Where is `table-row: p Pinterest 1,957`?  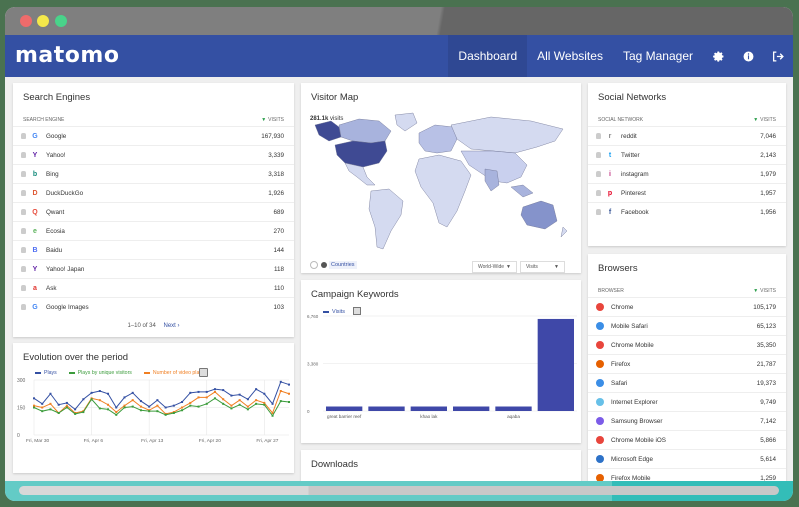 table-row: p Pinterest 1,957 is located at coordinates (687, 192).